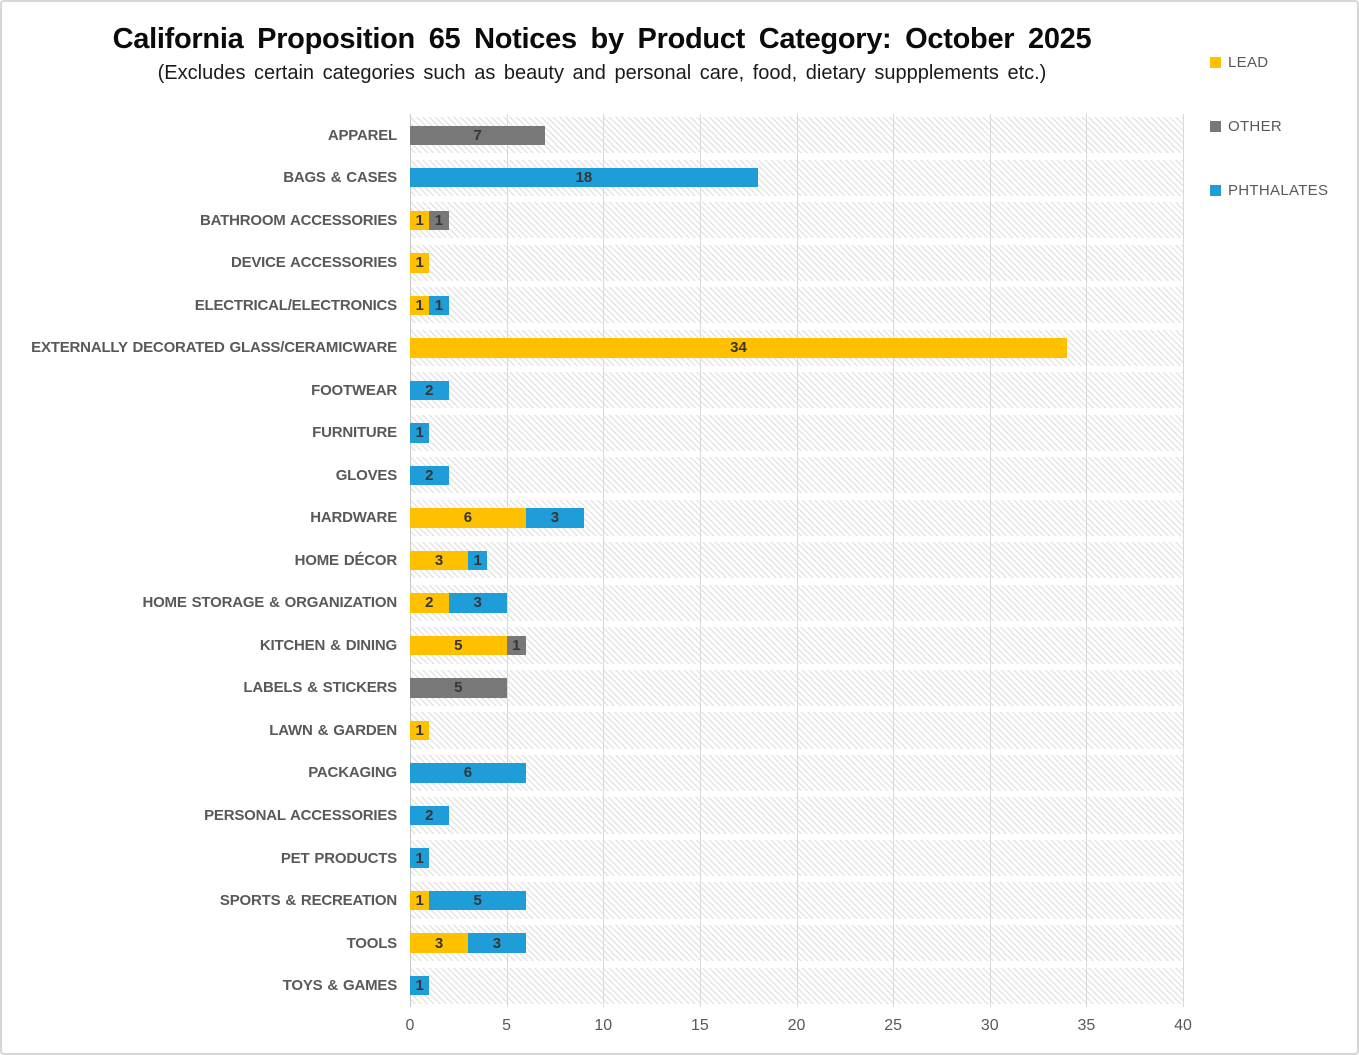  Describe the element at coordinates (796, 688) in the screenshot. I see `category-band: 5` at that location.